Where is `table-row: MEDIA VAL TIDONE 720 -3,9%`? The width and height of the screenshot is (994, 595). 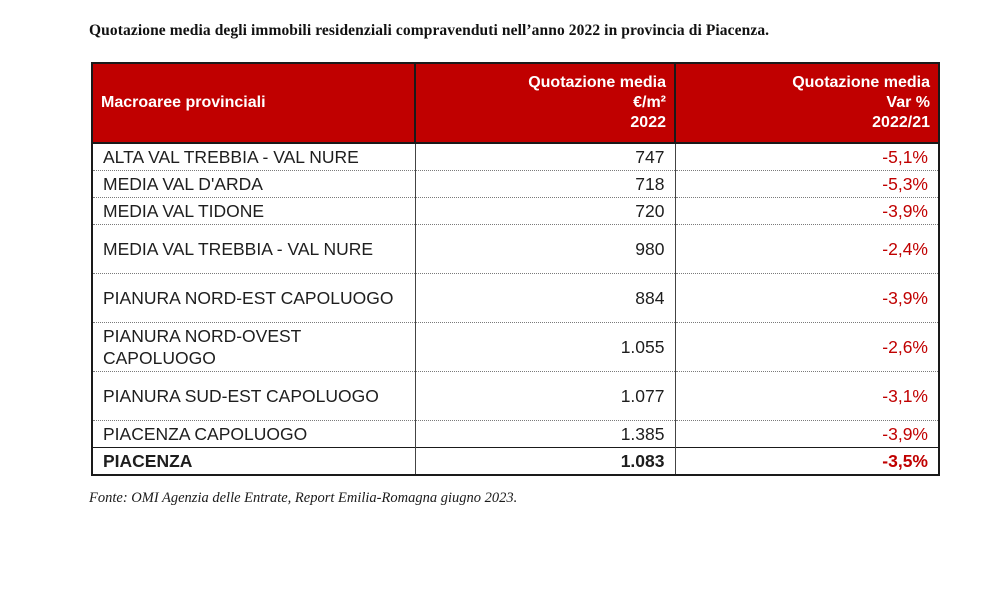
table-row: MEDIA VAL TIDONE 720 -3,9% is located at coordinates (515, 211).